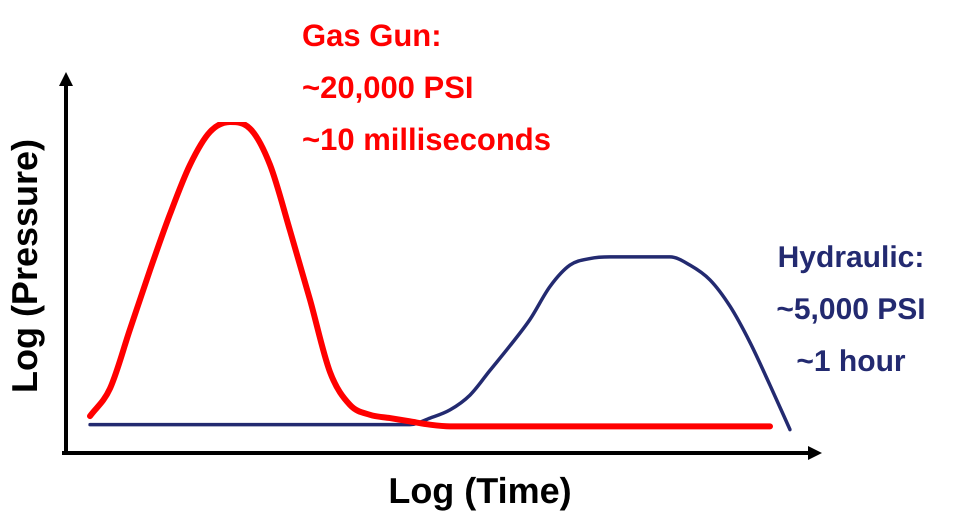 The height and width of the screenshot is (519, 961). I want to click on y-axis-title: Log (Pressure), so click(25, 267).